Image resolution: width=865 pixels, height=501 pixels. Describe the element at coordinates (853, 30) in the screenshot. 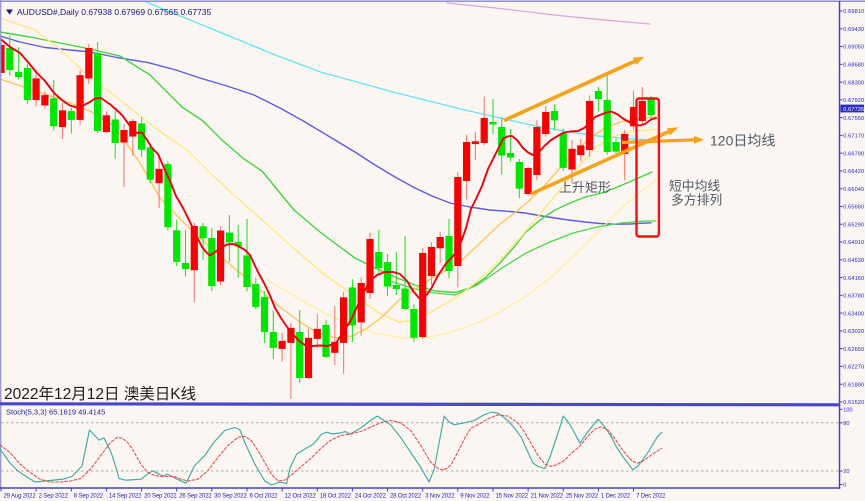

I see `svg-text: 0.69430` at that location.